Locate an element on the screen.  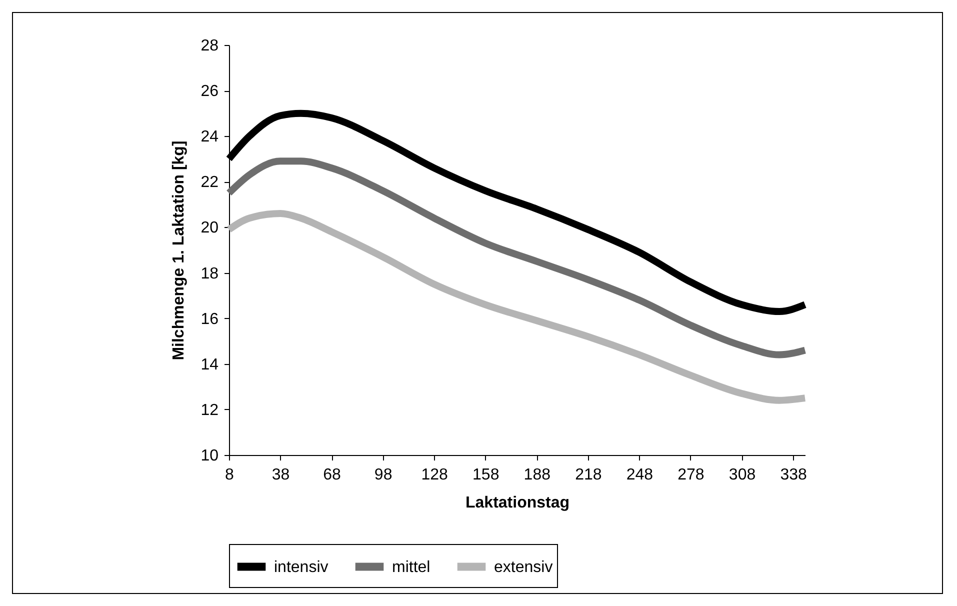
y-tick-label: 28 is located at coordinates (209, 46).